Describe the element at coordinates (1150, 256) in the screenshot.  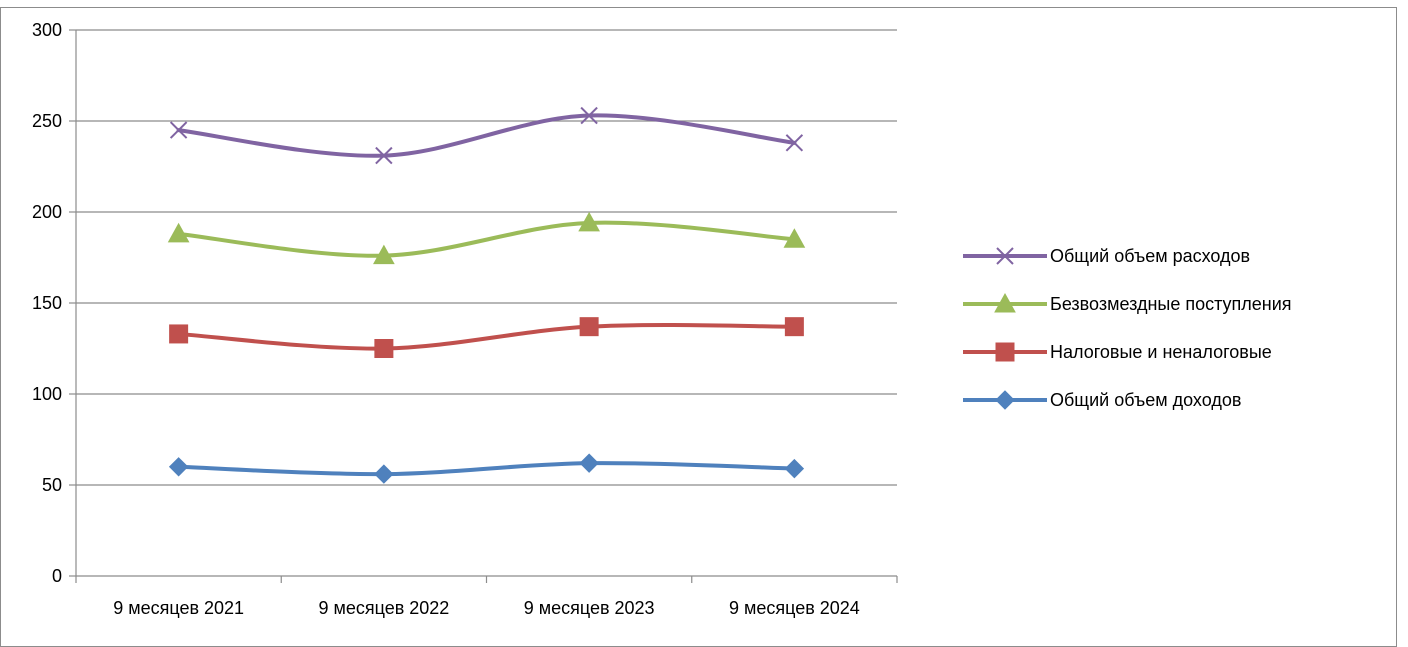
I see `legend-label: Общий объем расходов` at that location.